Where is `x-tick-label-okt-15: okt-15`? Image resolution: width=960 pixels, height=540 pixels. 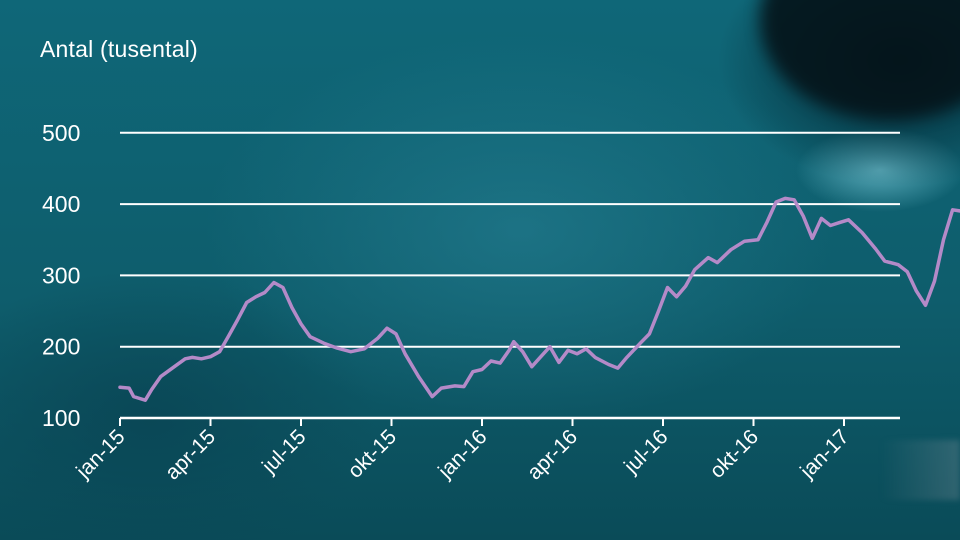
x-tick-label-okt-15: okt-15 is located at coordinates (372, 454).